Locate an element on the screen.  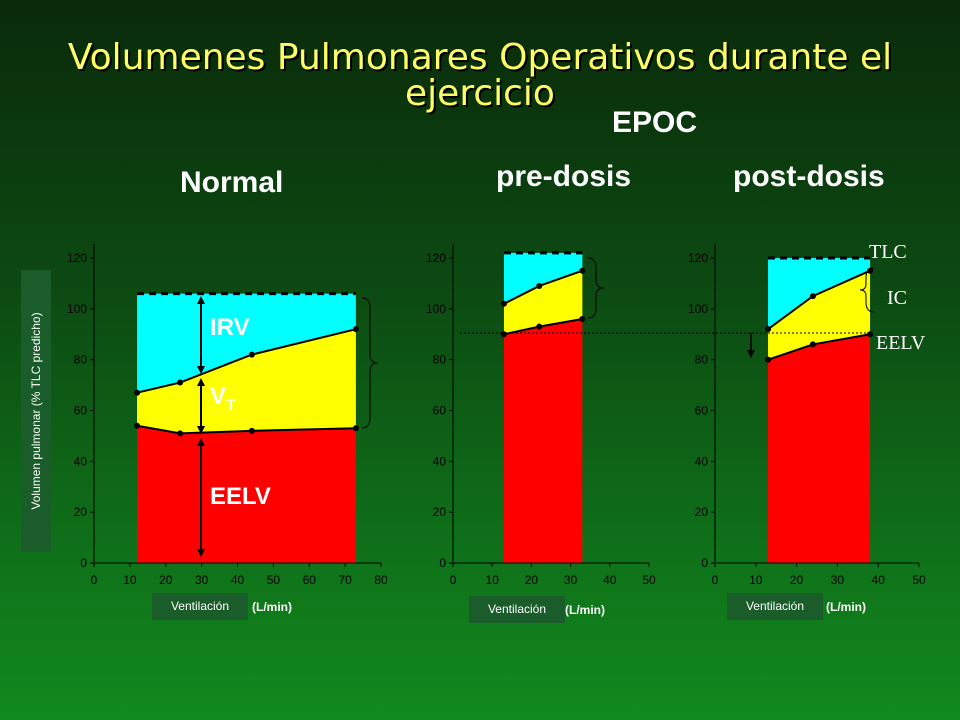
irv-arrow-head-bottom is located at coordinates (201, 370).